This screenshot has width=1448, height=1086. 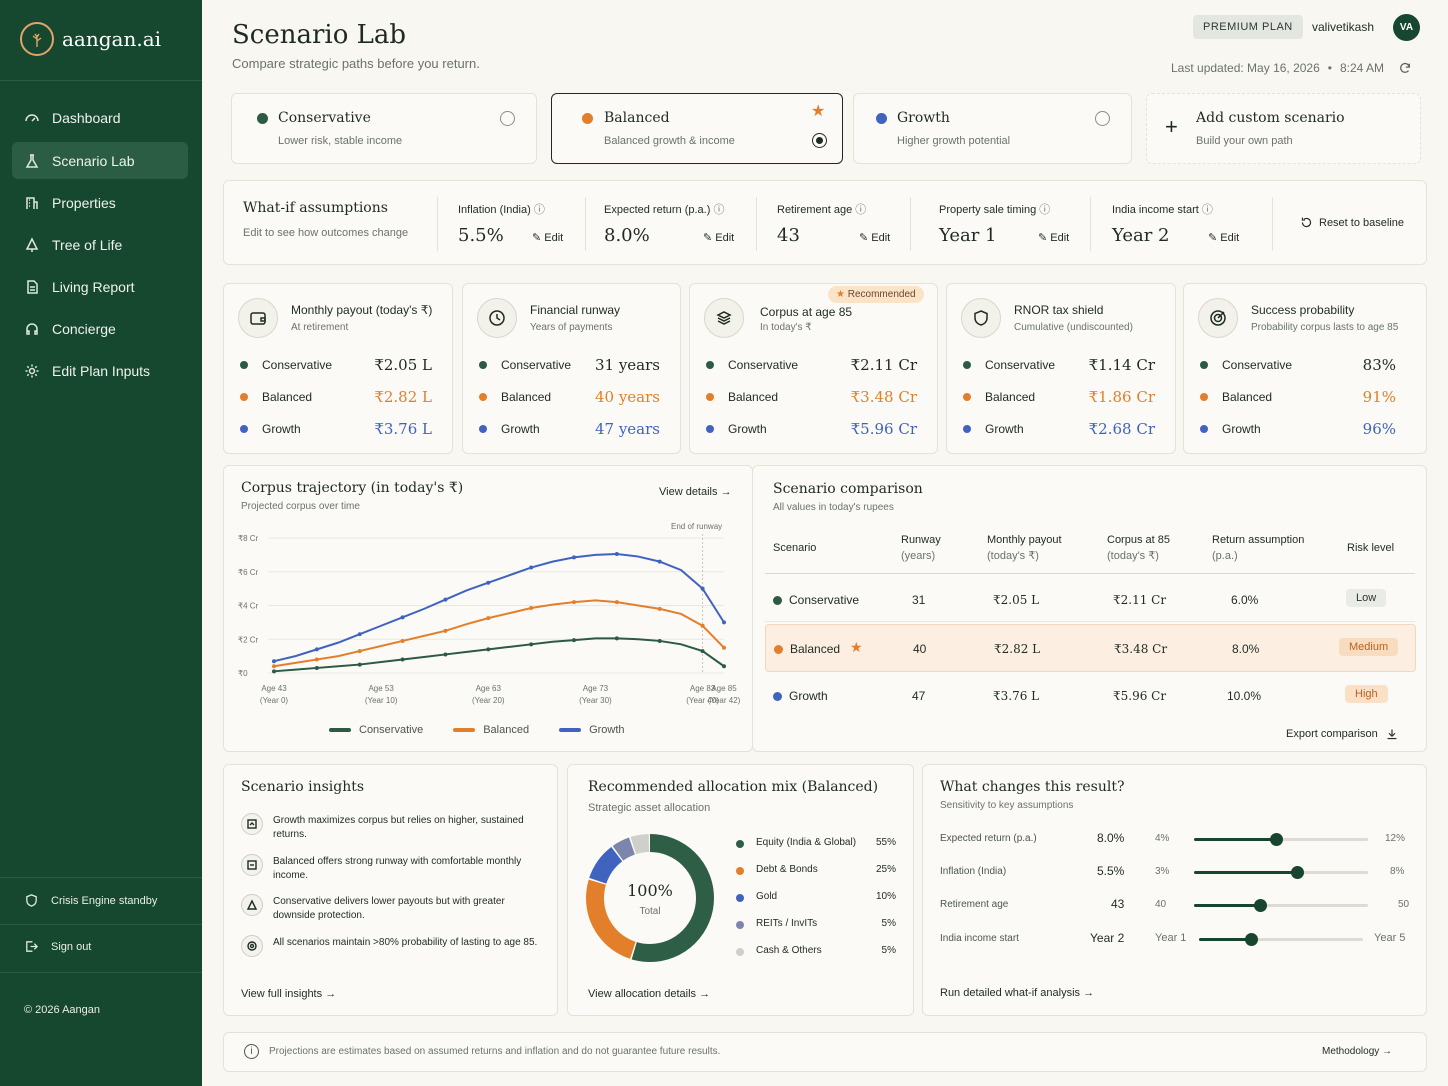 I want to click on scenario-card-conservative: Conservative Lower risk, stable income, so click(x=384, y=128).